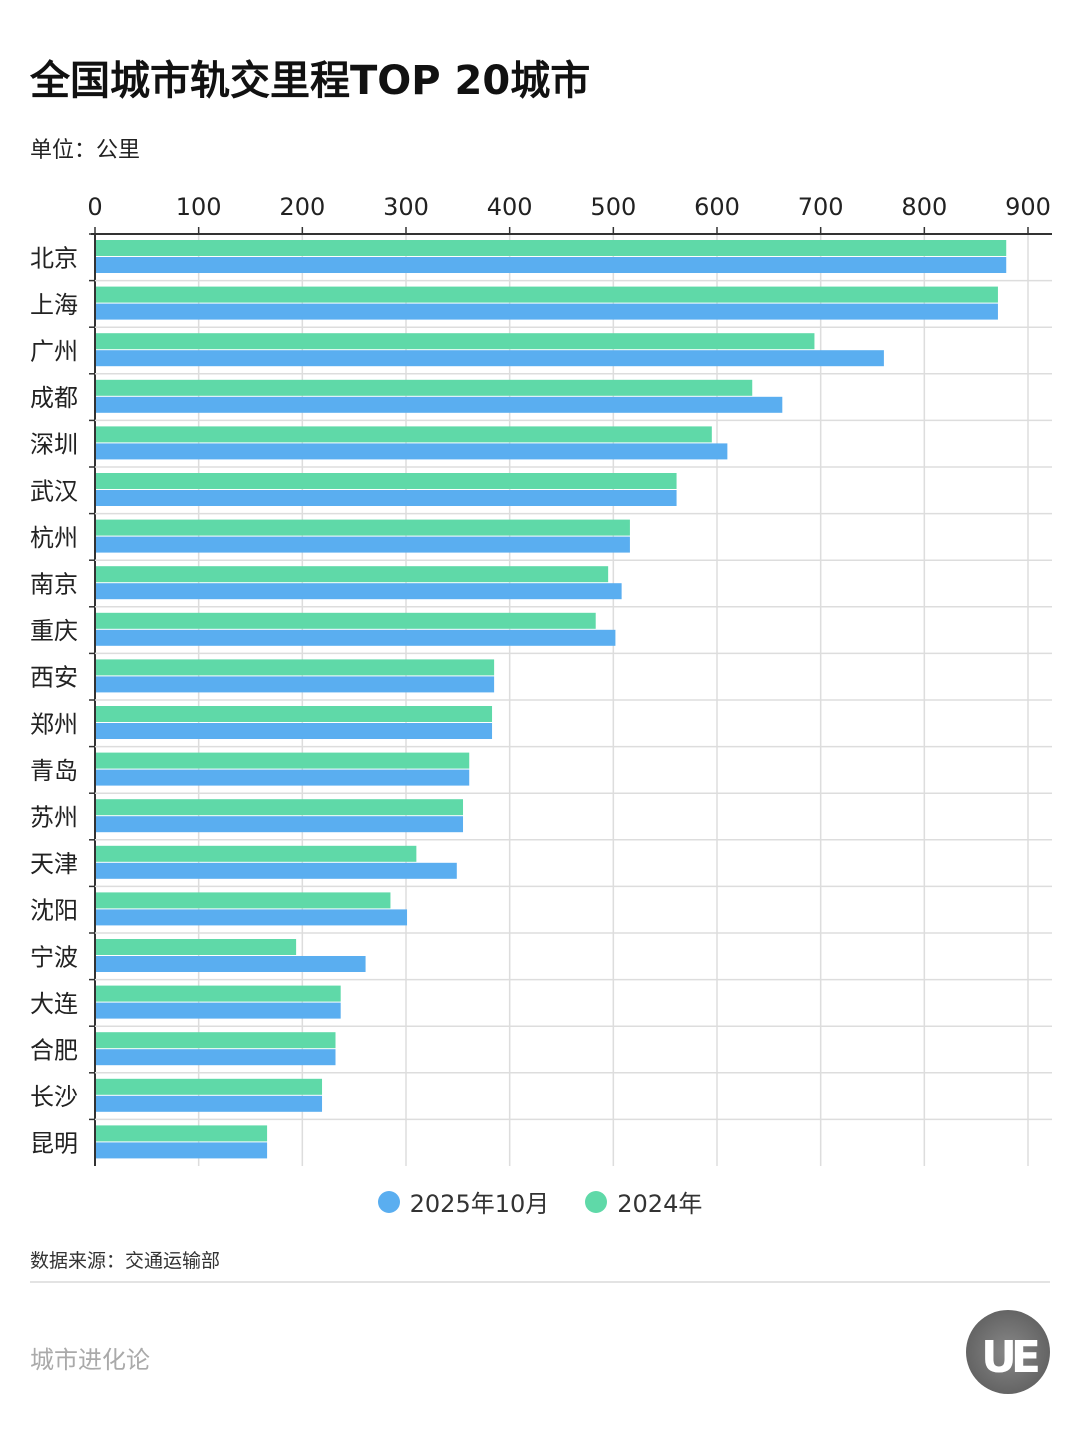 The image size is (1080, 1440). Describe the element at coordinates (54, 258) in the screenshot. I see `y-category-label: 北京` at that location.